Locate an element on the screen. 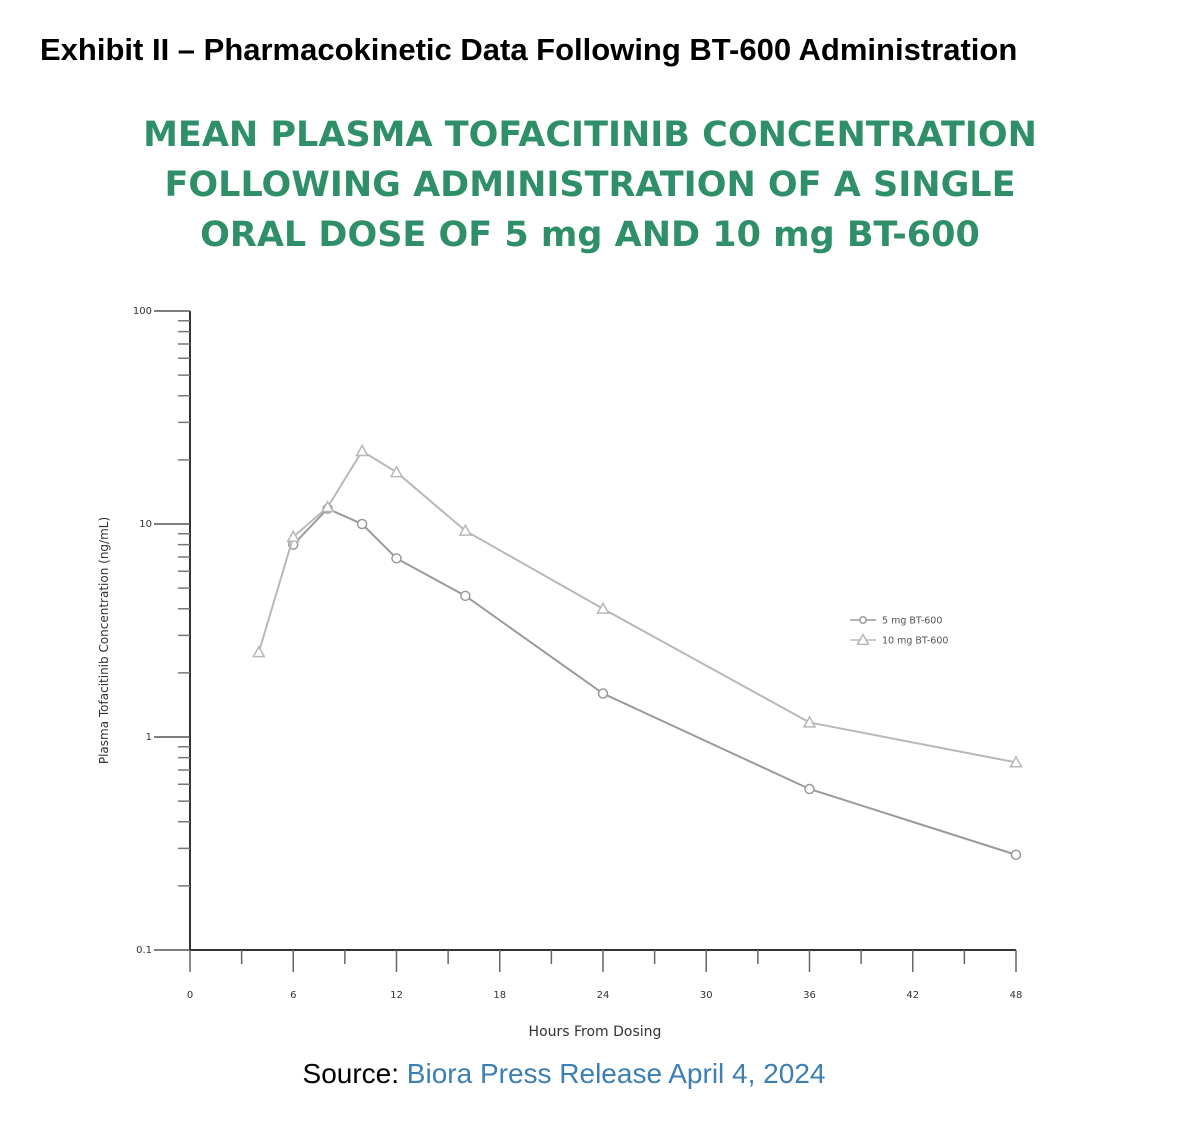 The image size is (1178, 1126). legend-10mg-label: 10 mg BT-600 is located at coordinates (915, 641).